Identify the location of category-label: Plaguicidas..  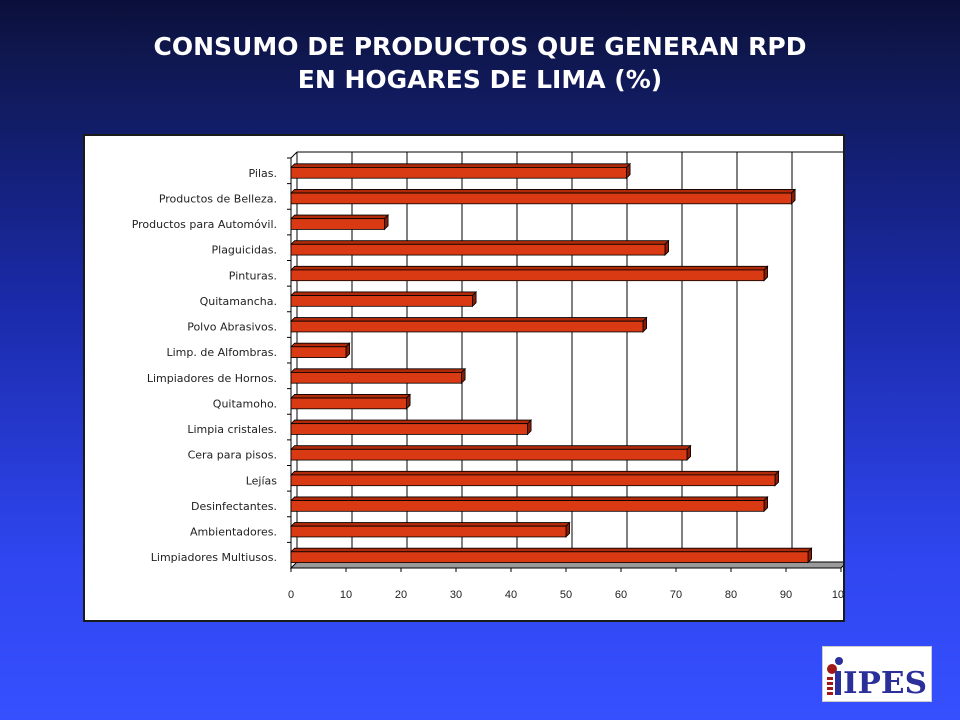
(245, 250).